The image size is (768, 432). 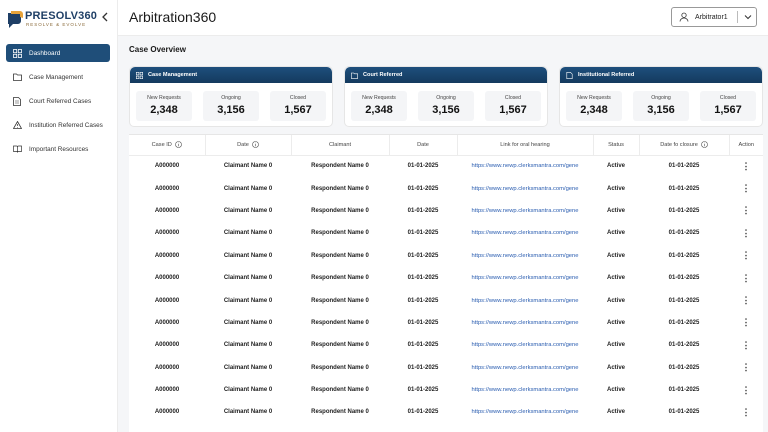 I want to click on sidebar-item-case-management: Case Management, so click(x=58, y=77).